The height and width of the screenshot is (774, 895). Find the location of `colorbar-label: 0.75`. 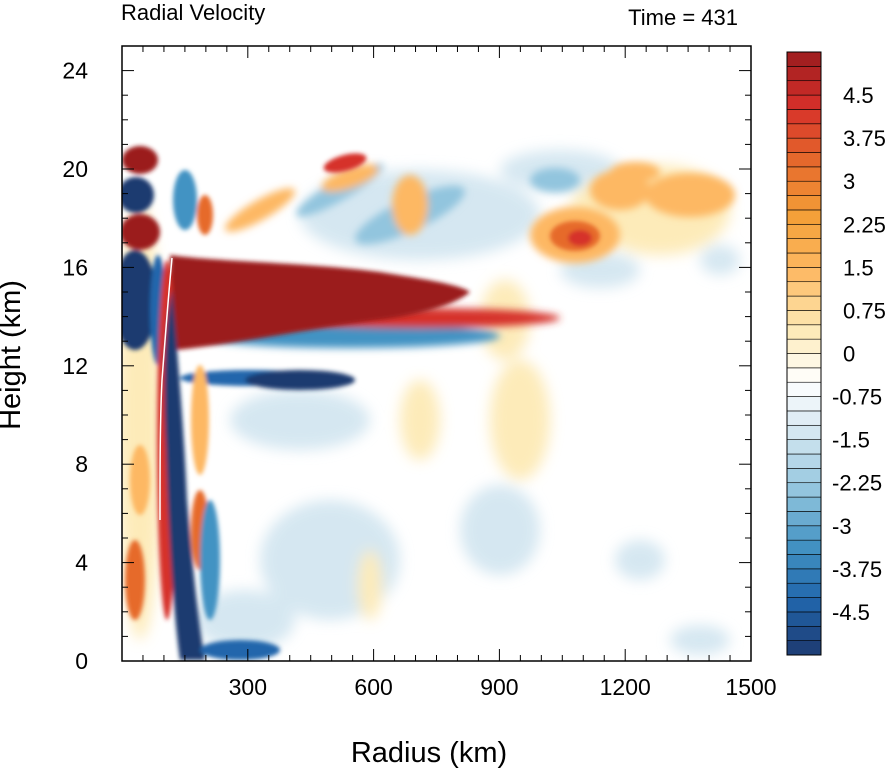

colorbar-label: 0.75 is located at coordinates (864, 310).